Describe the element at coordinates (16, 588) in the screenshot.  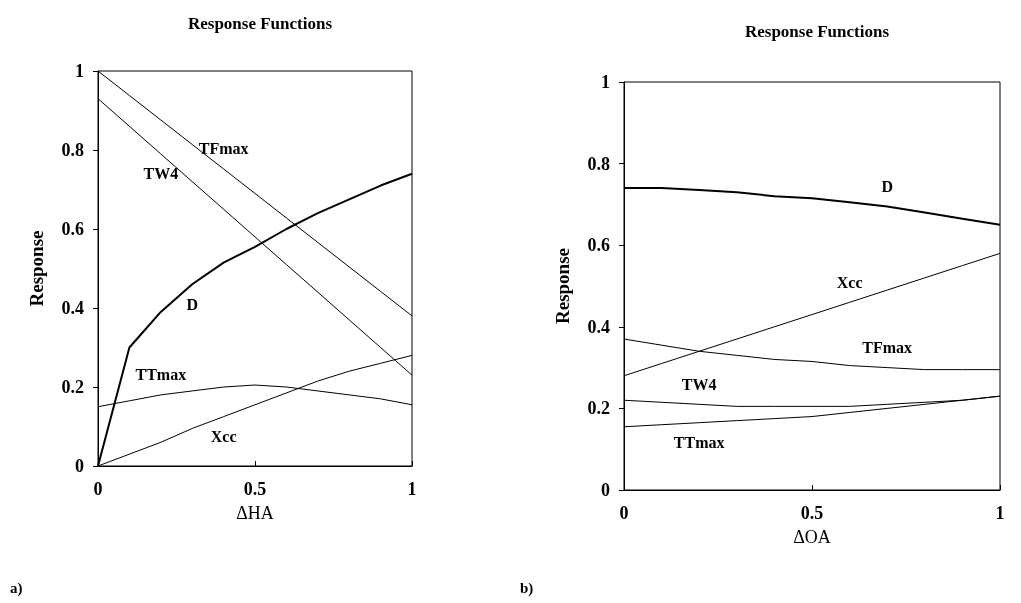
I see `text: a)` at that location.